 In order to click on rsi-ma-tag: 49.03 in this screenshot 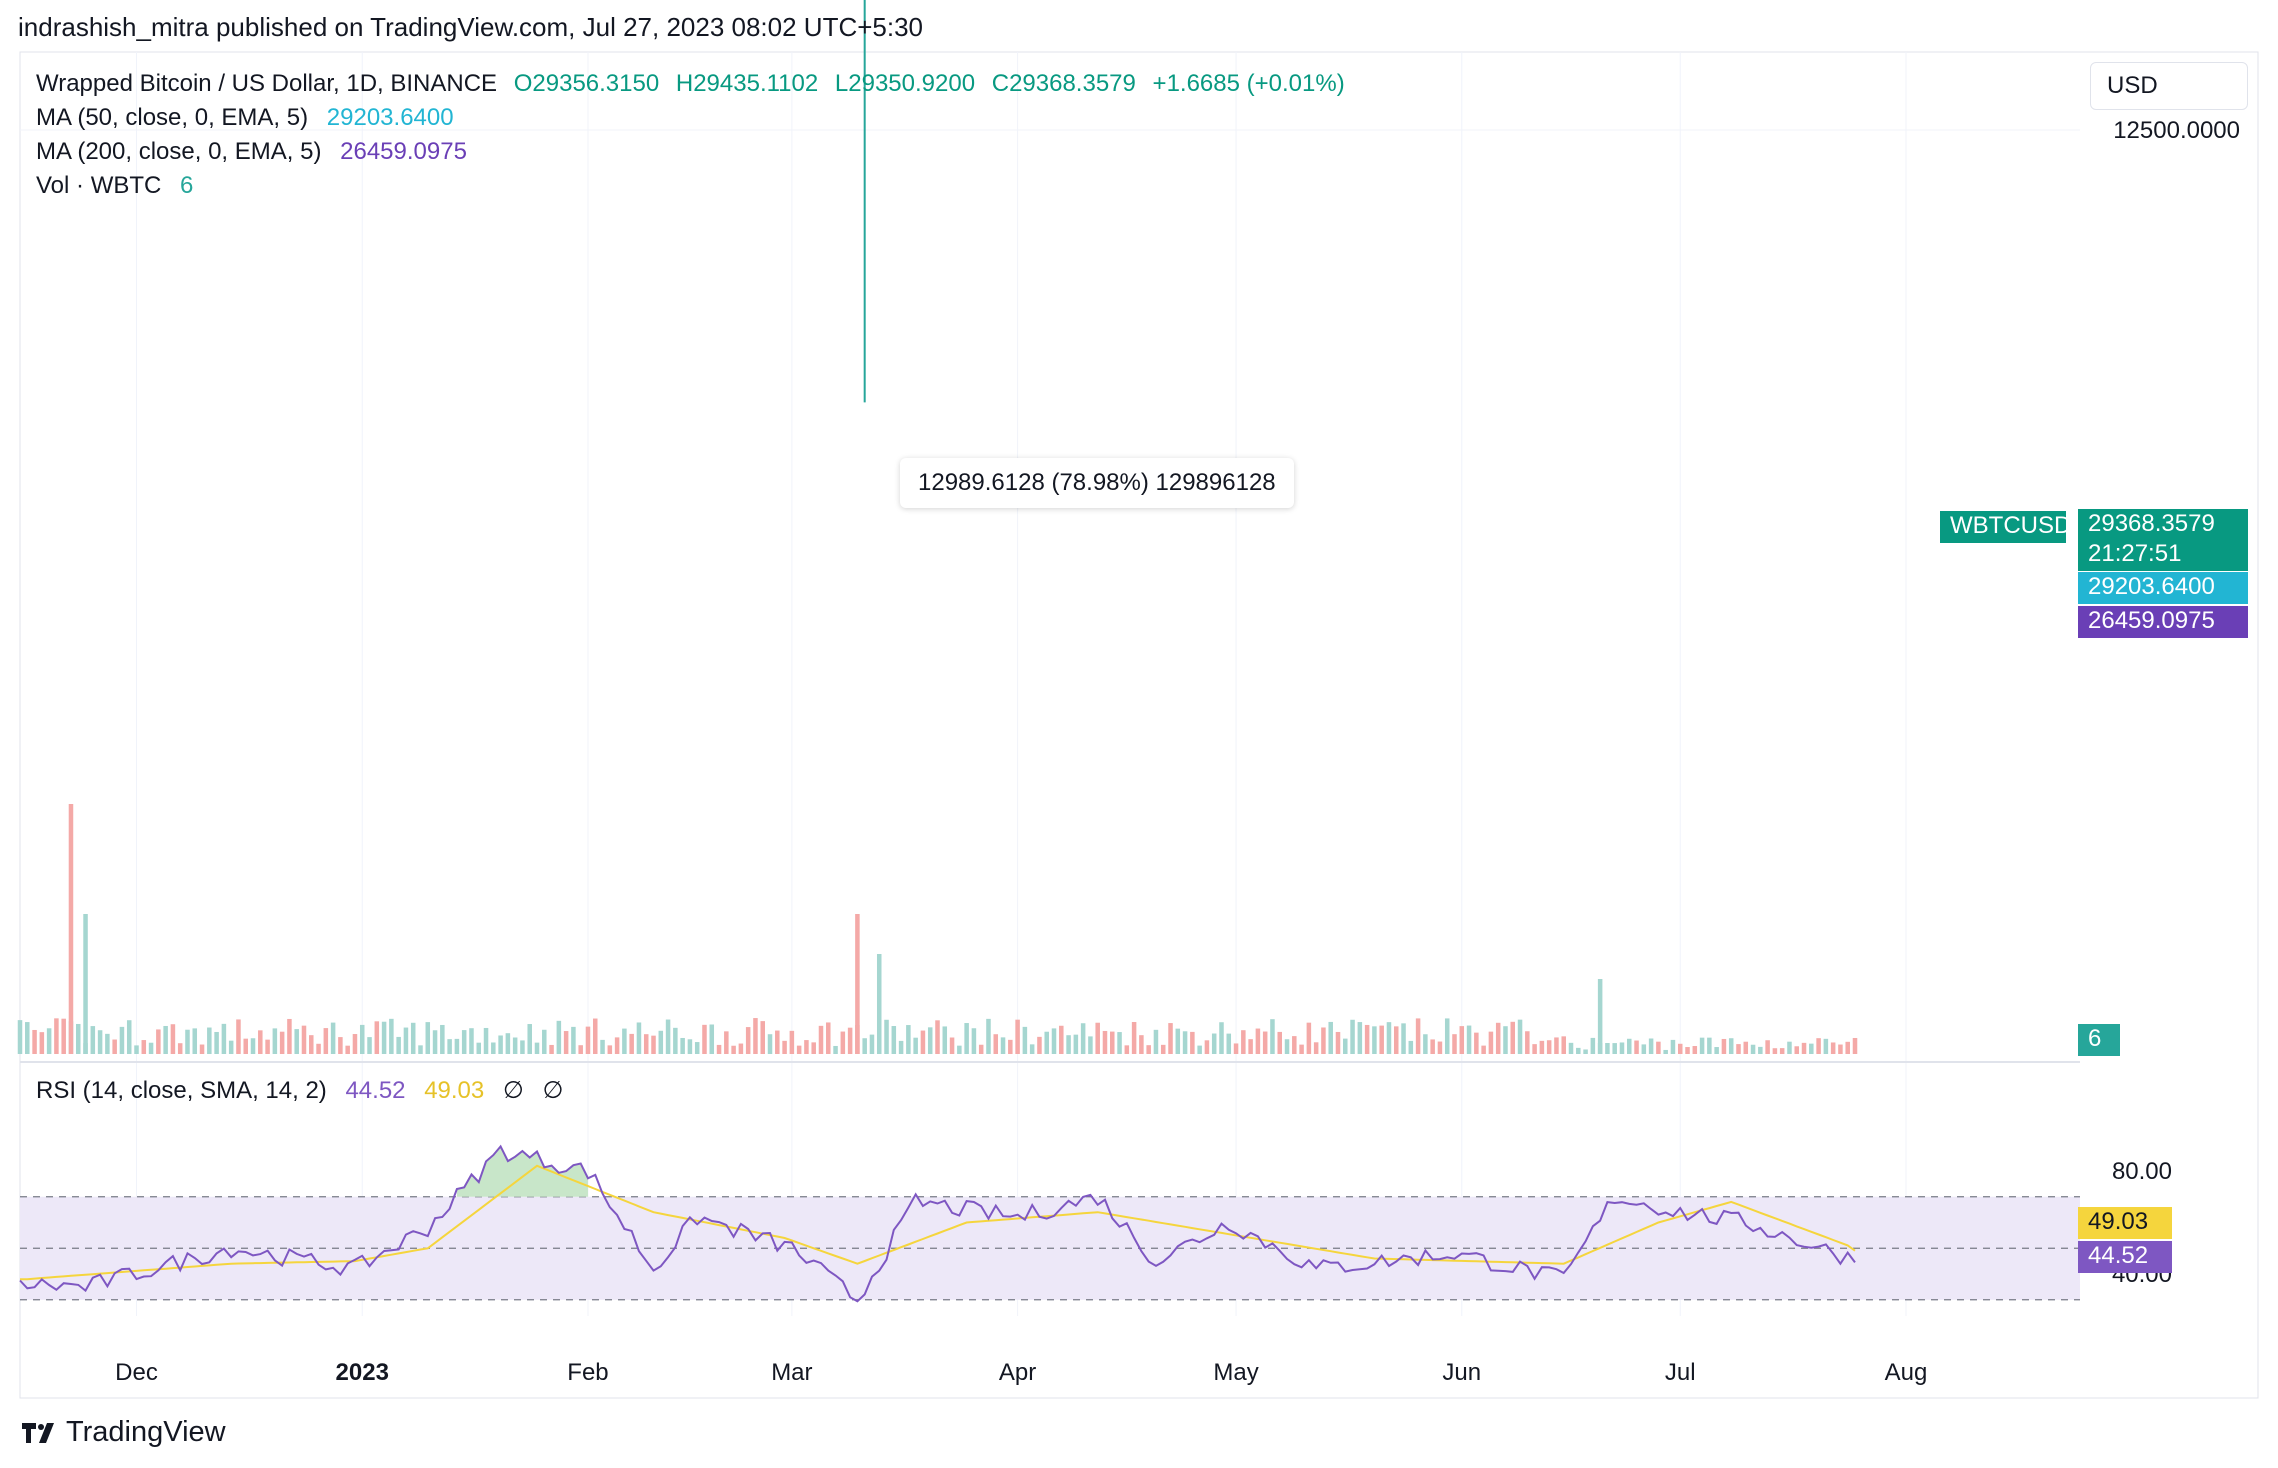, I will do `click(2125, 1223)`.